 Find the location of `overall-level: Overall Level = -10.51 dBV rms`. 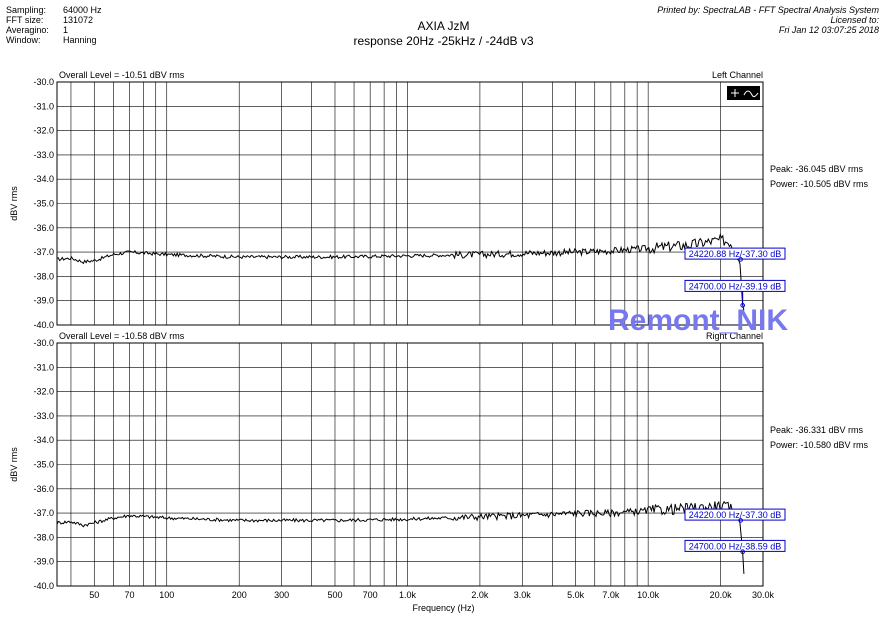

overall-level: Overall Level = -10.51 dBV rms is located at coordinates (122, 75).